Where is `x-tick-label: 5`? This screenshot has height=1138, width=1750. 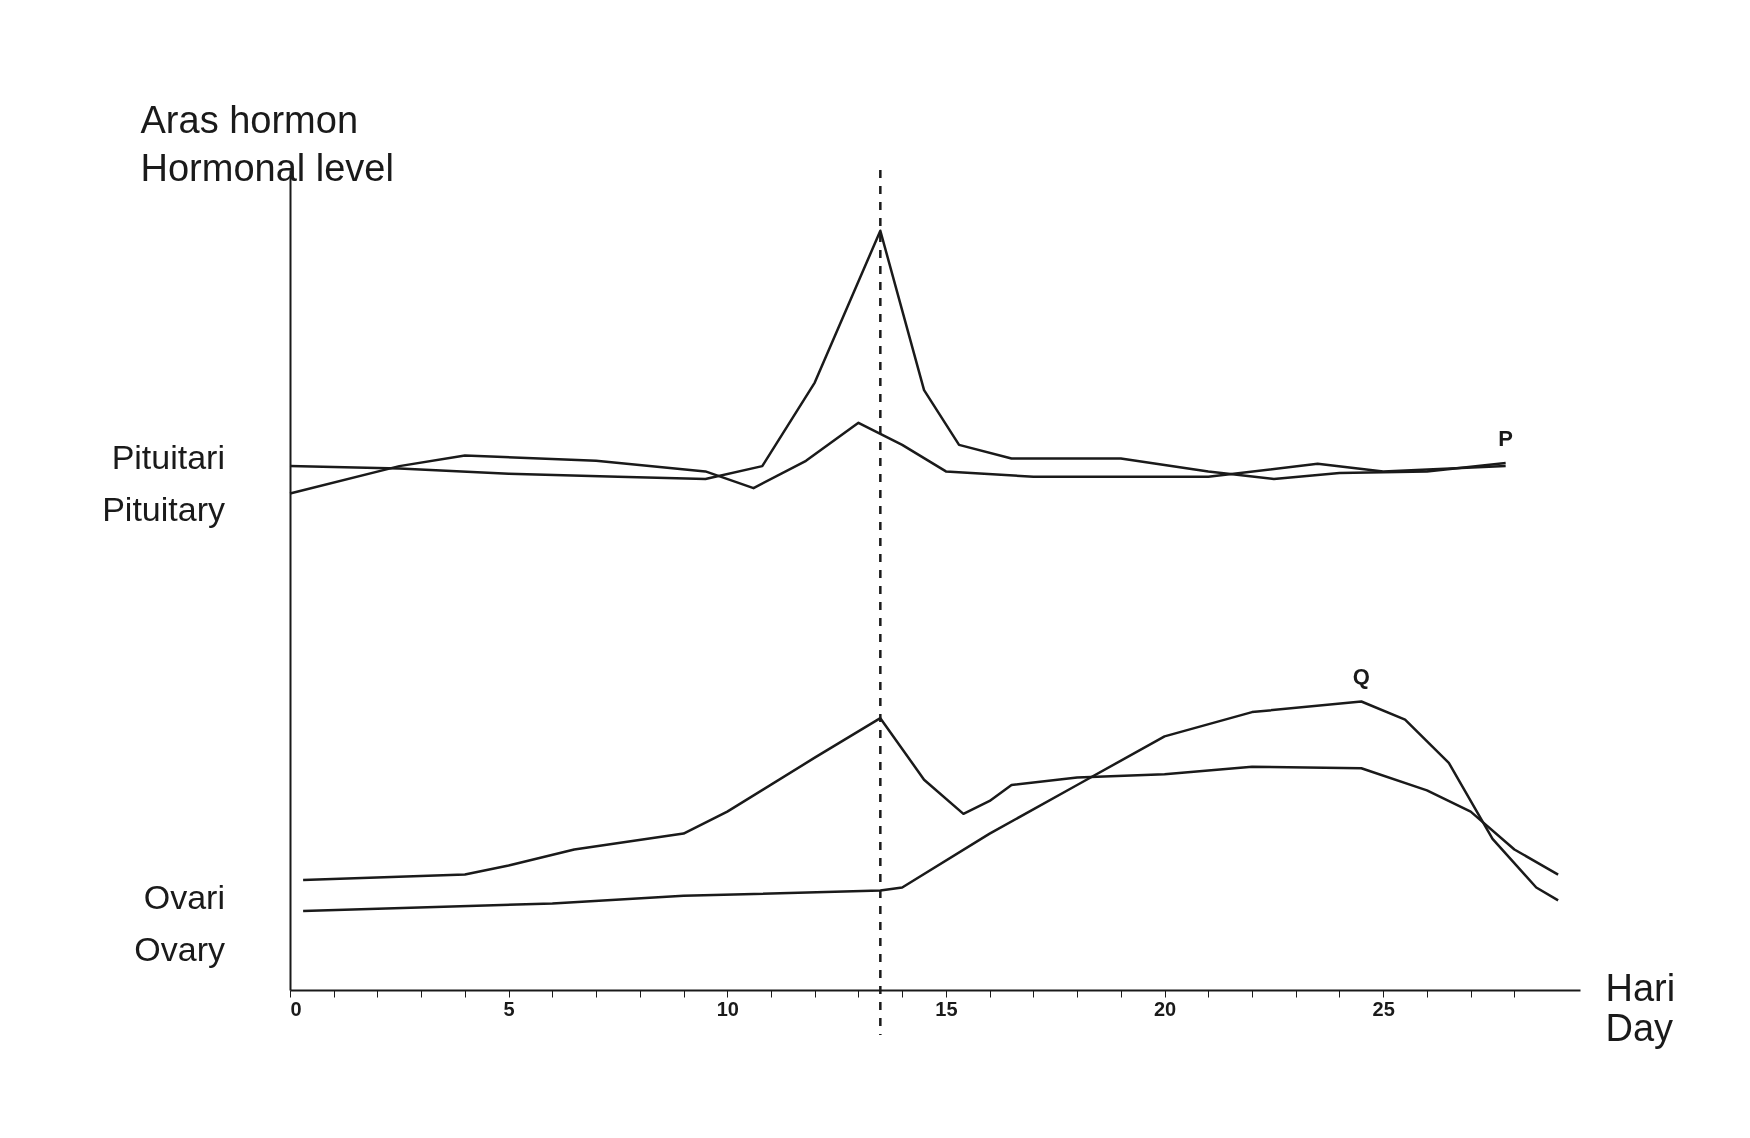
x-tick-label: 5 is located at coordinates (509, 1008).